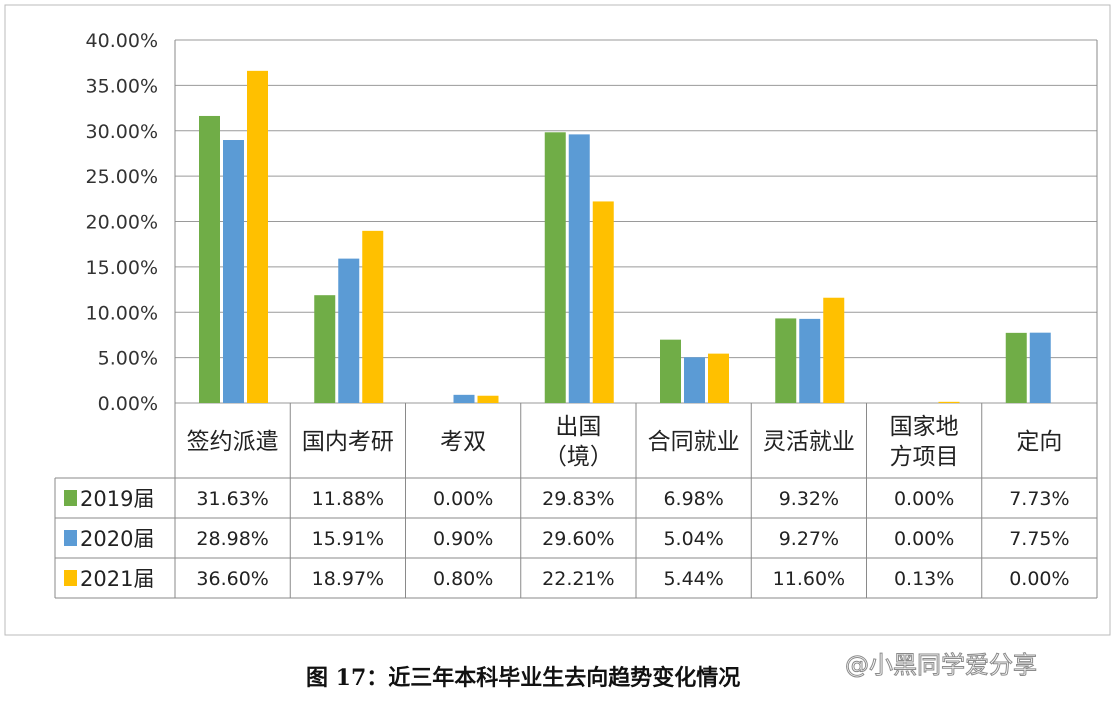  Describe the element at coordinates (122, 223) in the screenshot. I see `y-tick-label: 20.00%` at that location.